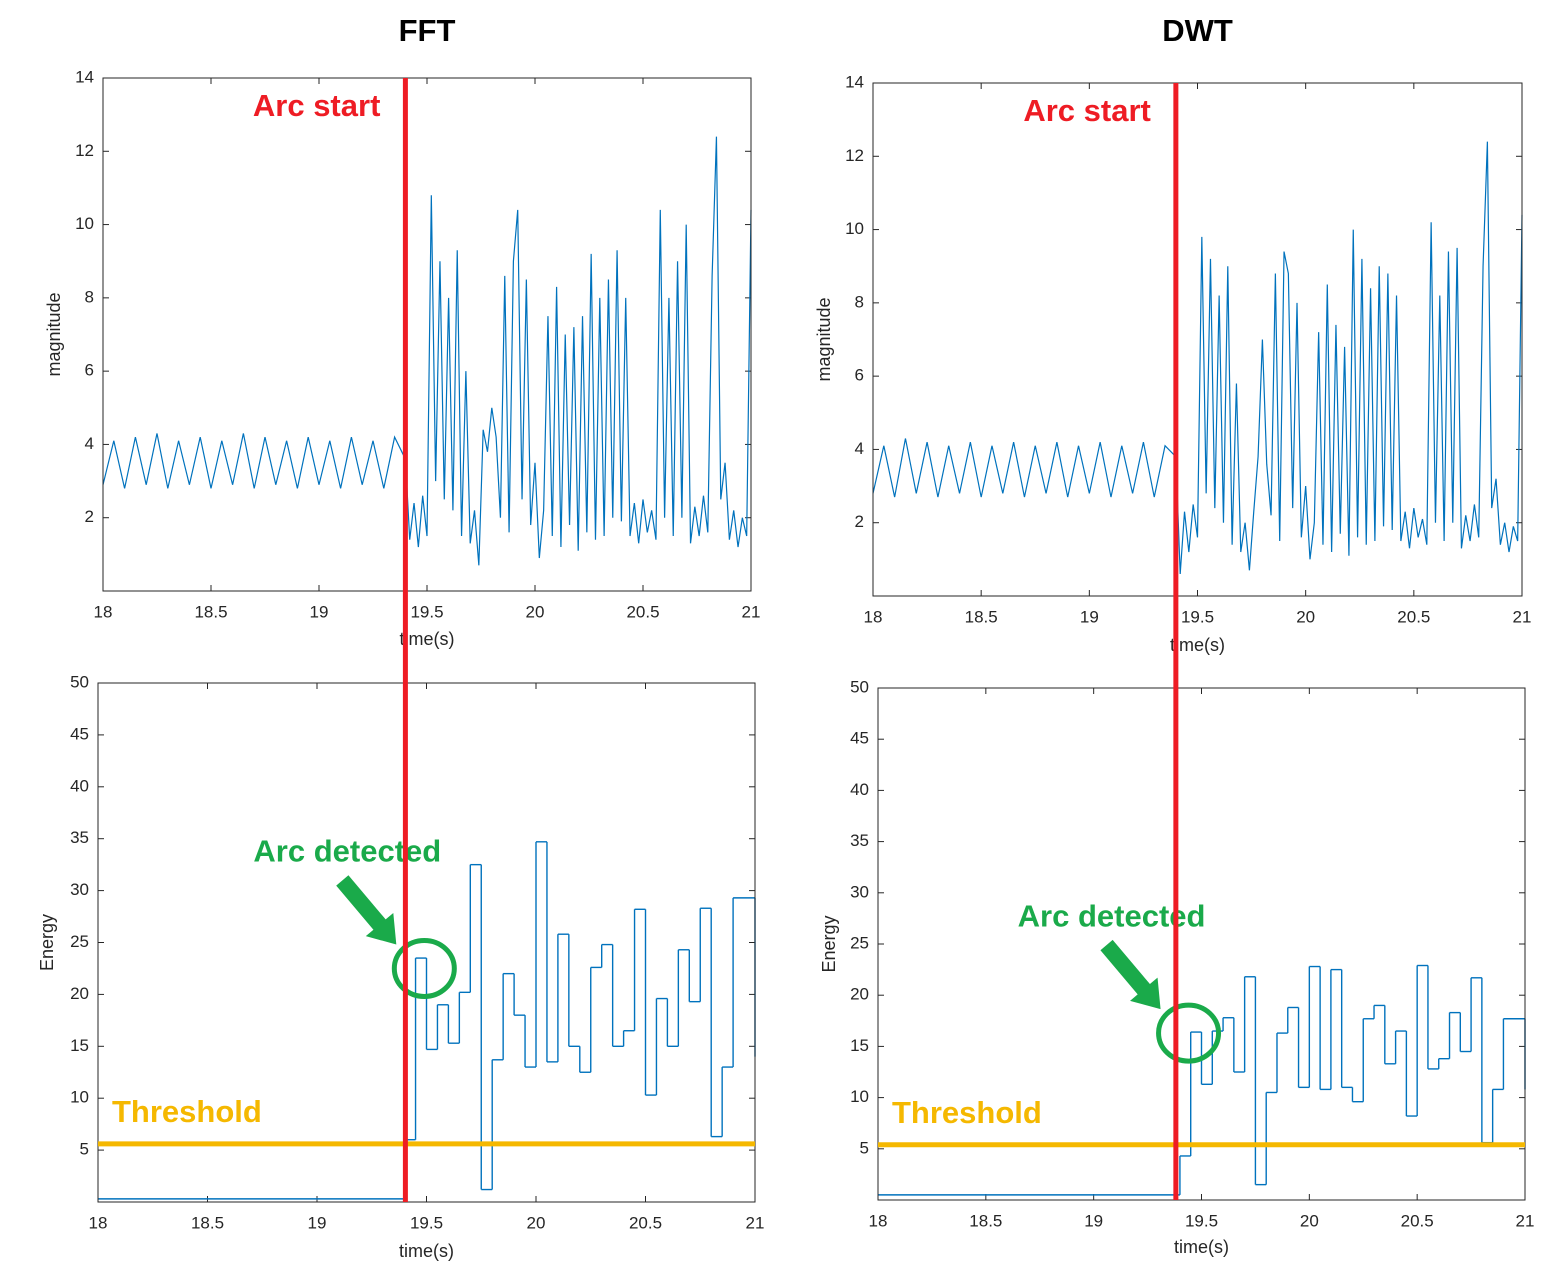  Describe the element at coordinates (427, 30) in the screenshot. I see `chart-title: FFT` at that location.